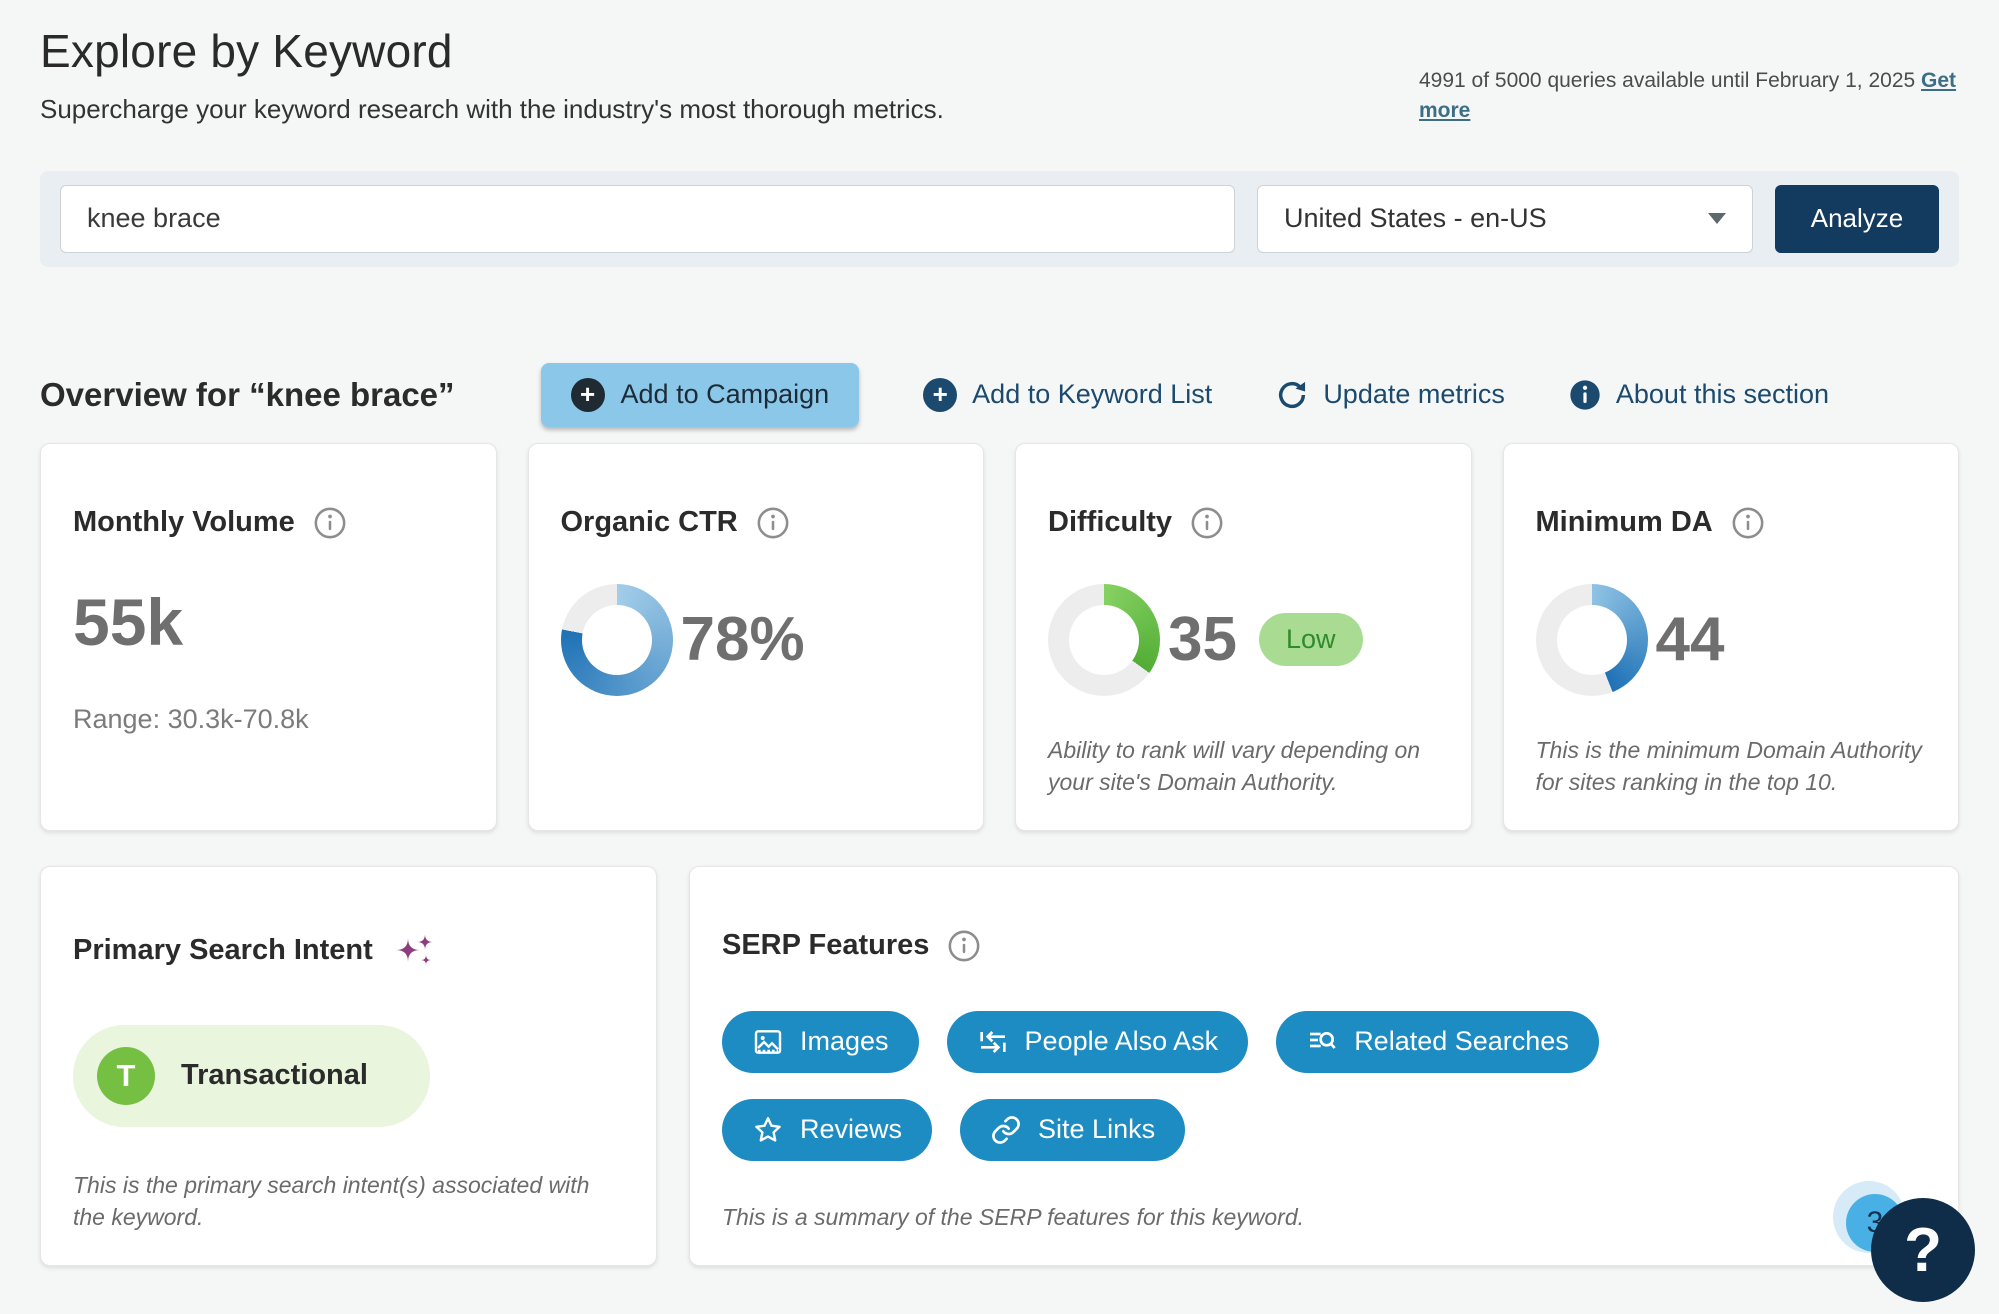 The image size is (1999, 1314). I want to click on difficulty-value: 35, so click(1202, 640).